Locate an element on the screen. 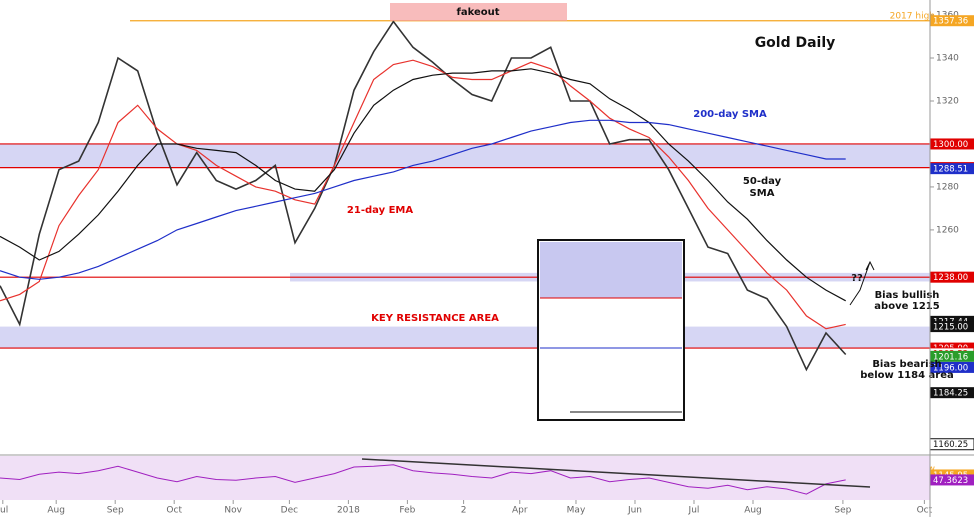 The image size is (974, 517). x-tick-label: 2 is located at coordinates (464, 511).